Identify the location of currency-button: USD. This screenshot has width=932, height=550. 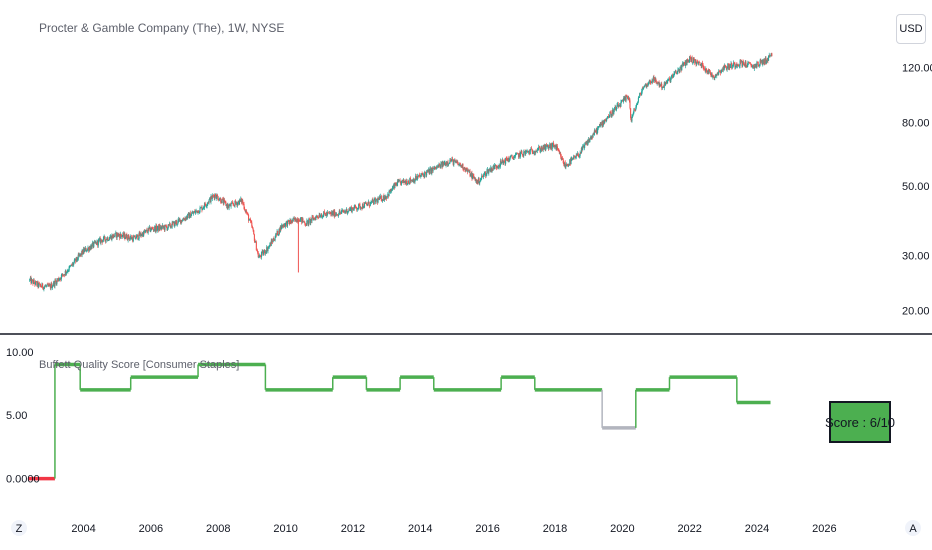
(911, 29).